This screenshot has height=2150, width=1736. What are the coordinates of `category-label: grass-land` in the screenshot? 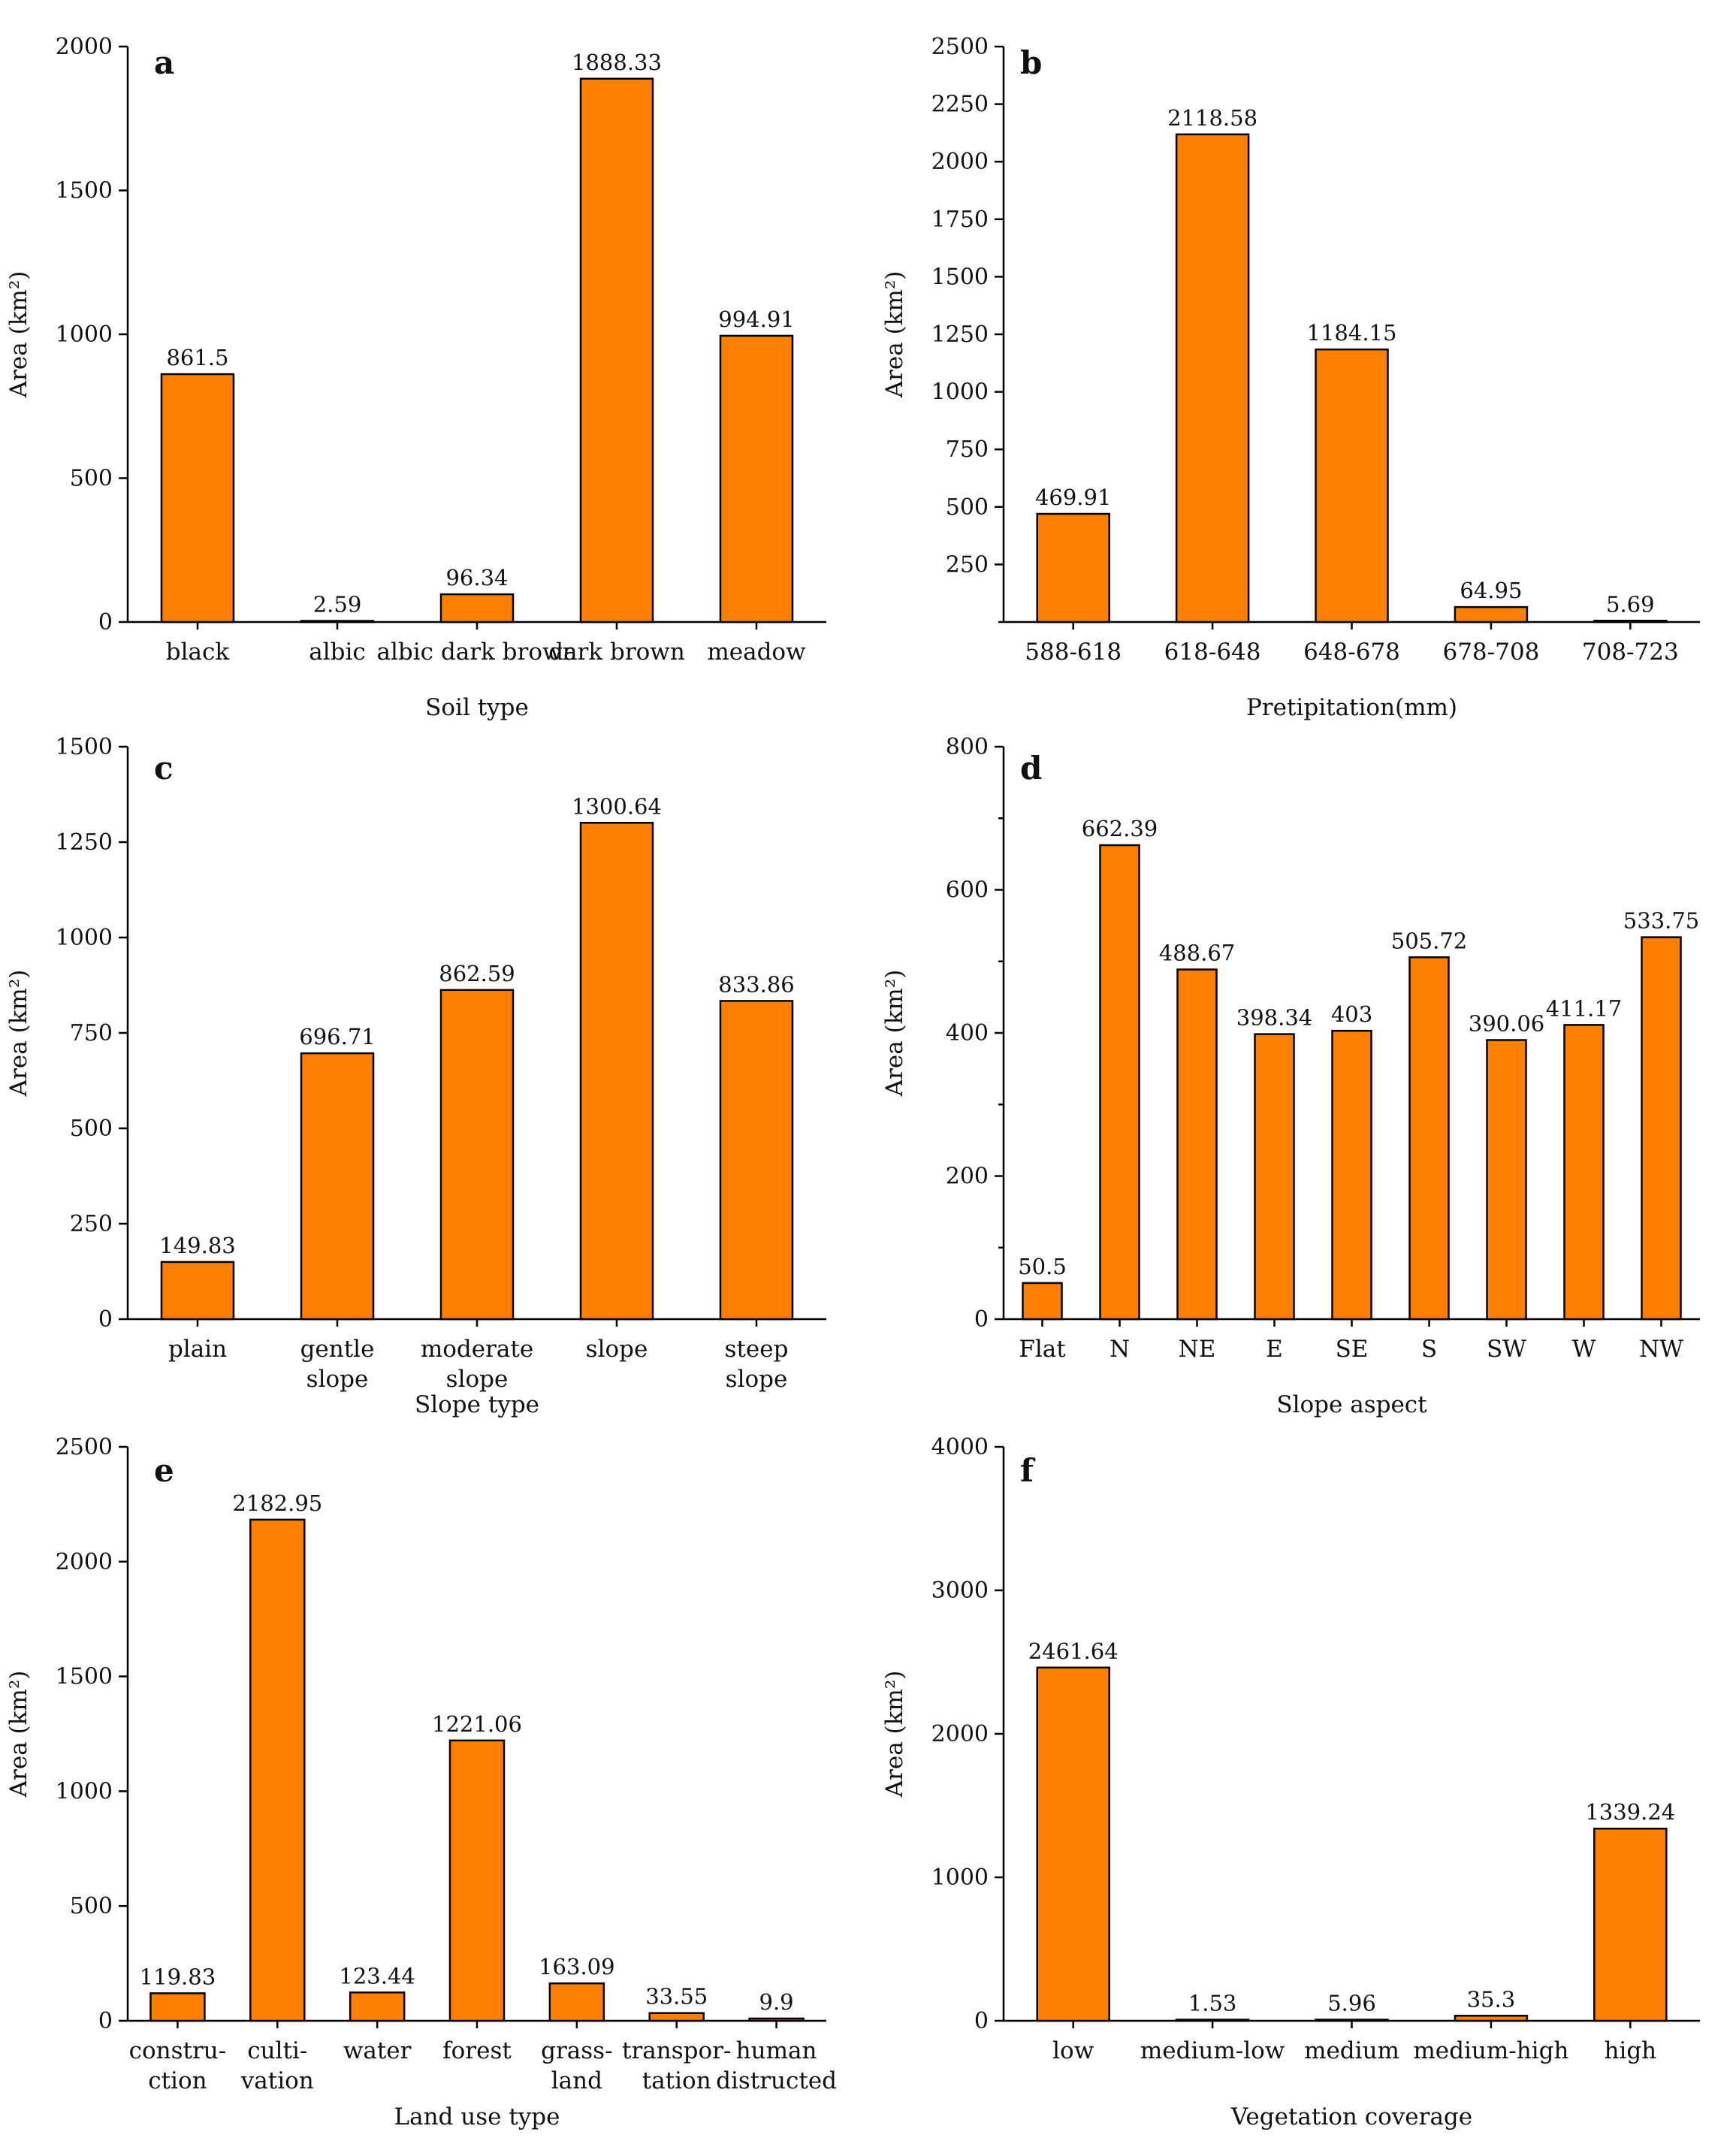 It's located at (576, 2065).